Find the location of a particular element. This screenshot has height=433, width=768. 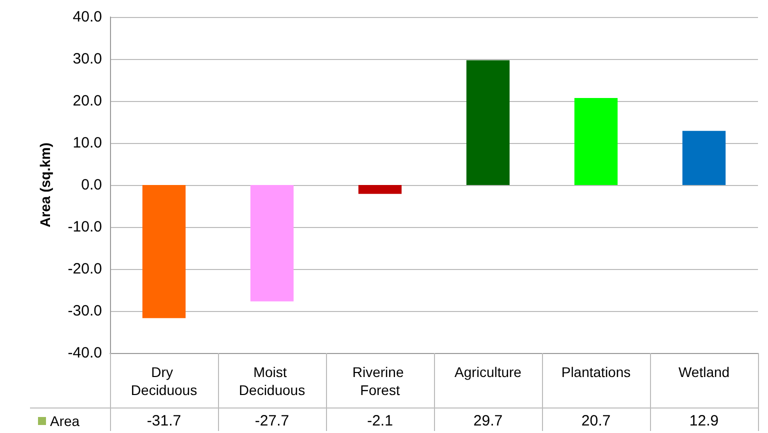

y-tick-label: 30.0 is located at coordinates (87, 59).